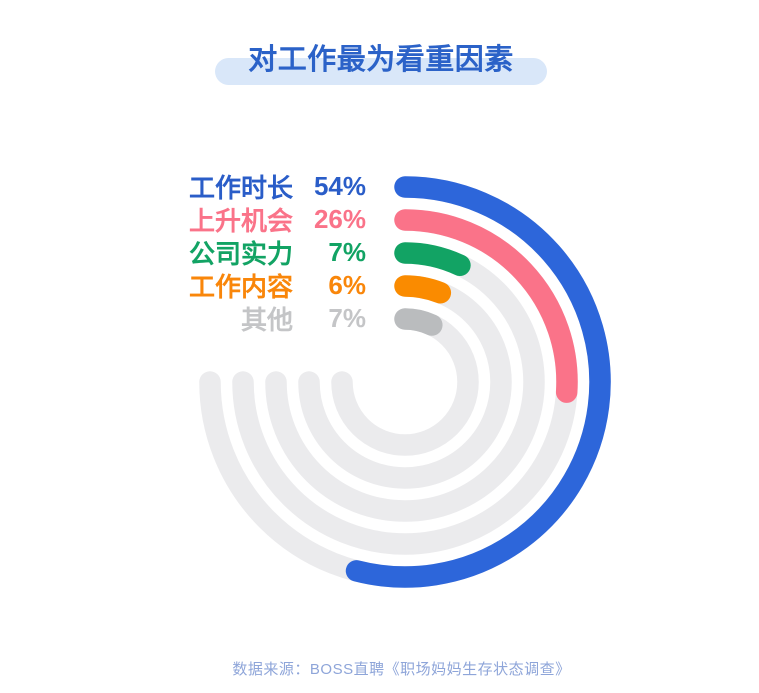 The image size is (759, 693). I want to click on legend-value: 6%, so click(347, 285).